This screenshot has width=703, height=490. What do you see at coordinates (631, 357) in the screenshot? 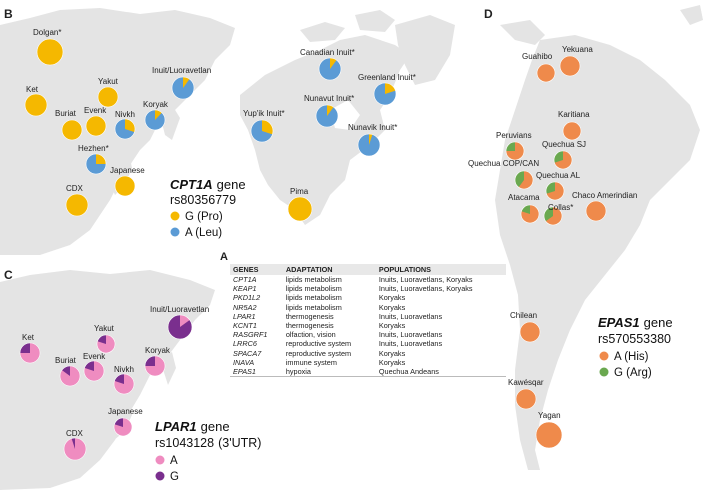
I see `panel-d-legend-a: A (His)` at bounding box center [631, 357].